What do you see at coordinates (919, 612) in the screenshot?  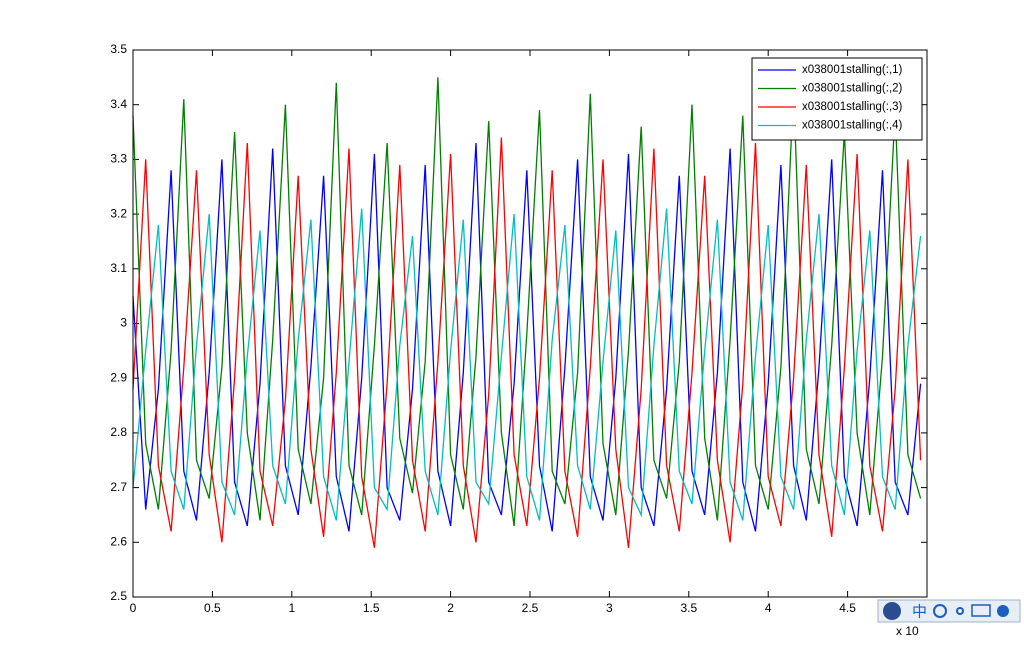 I see `ime-mode: 中` at bounding box center [919, 612].